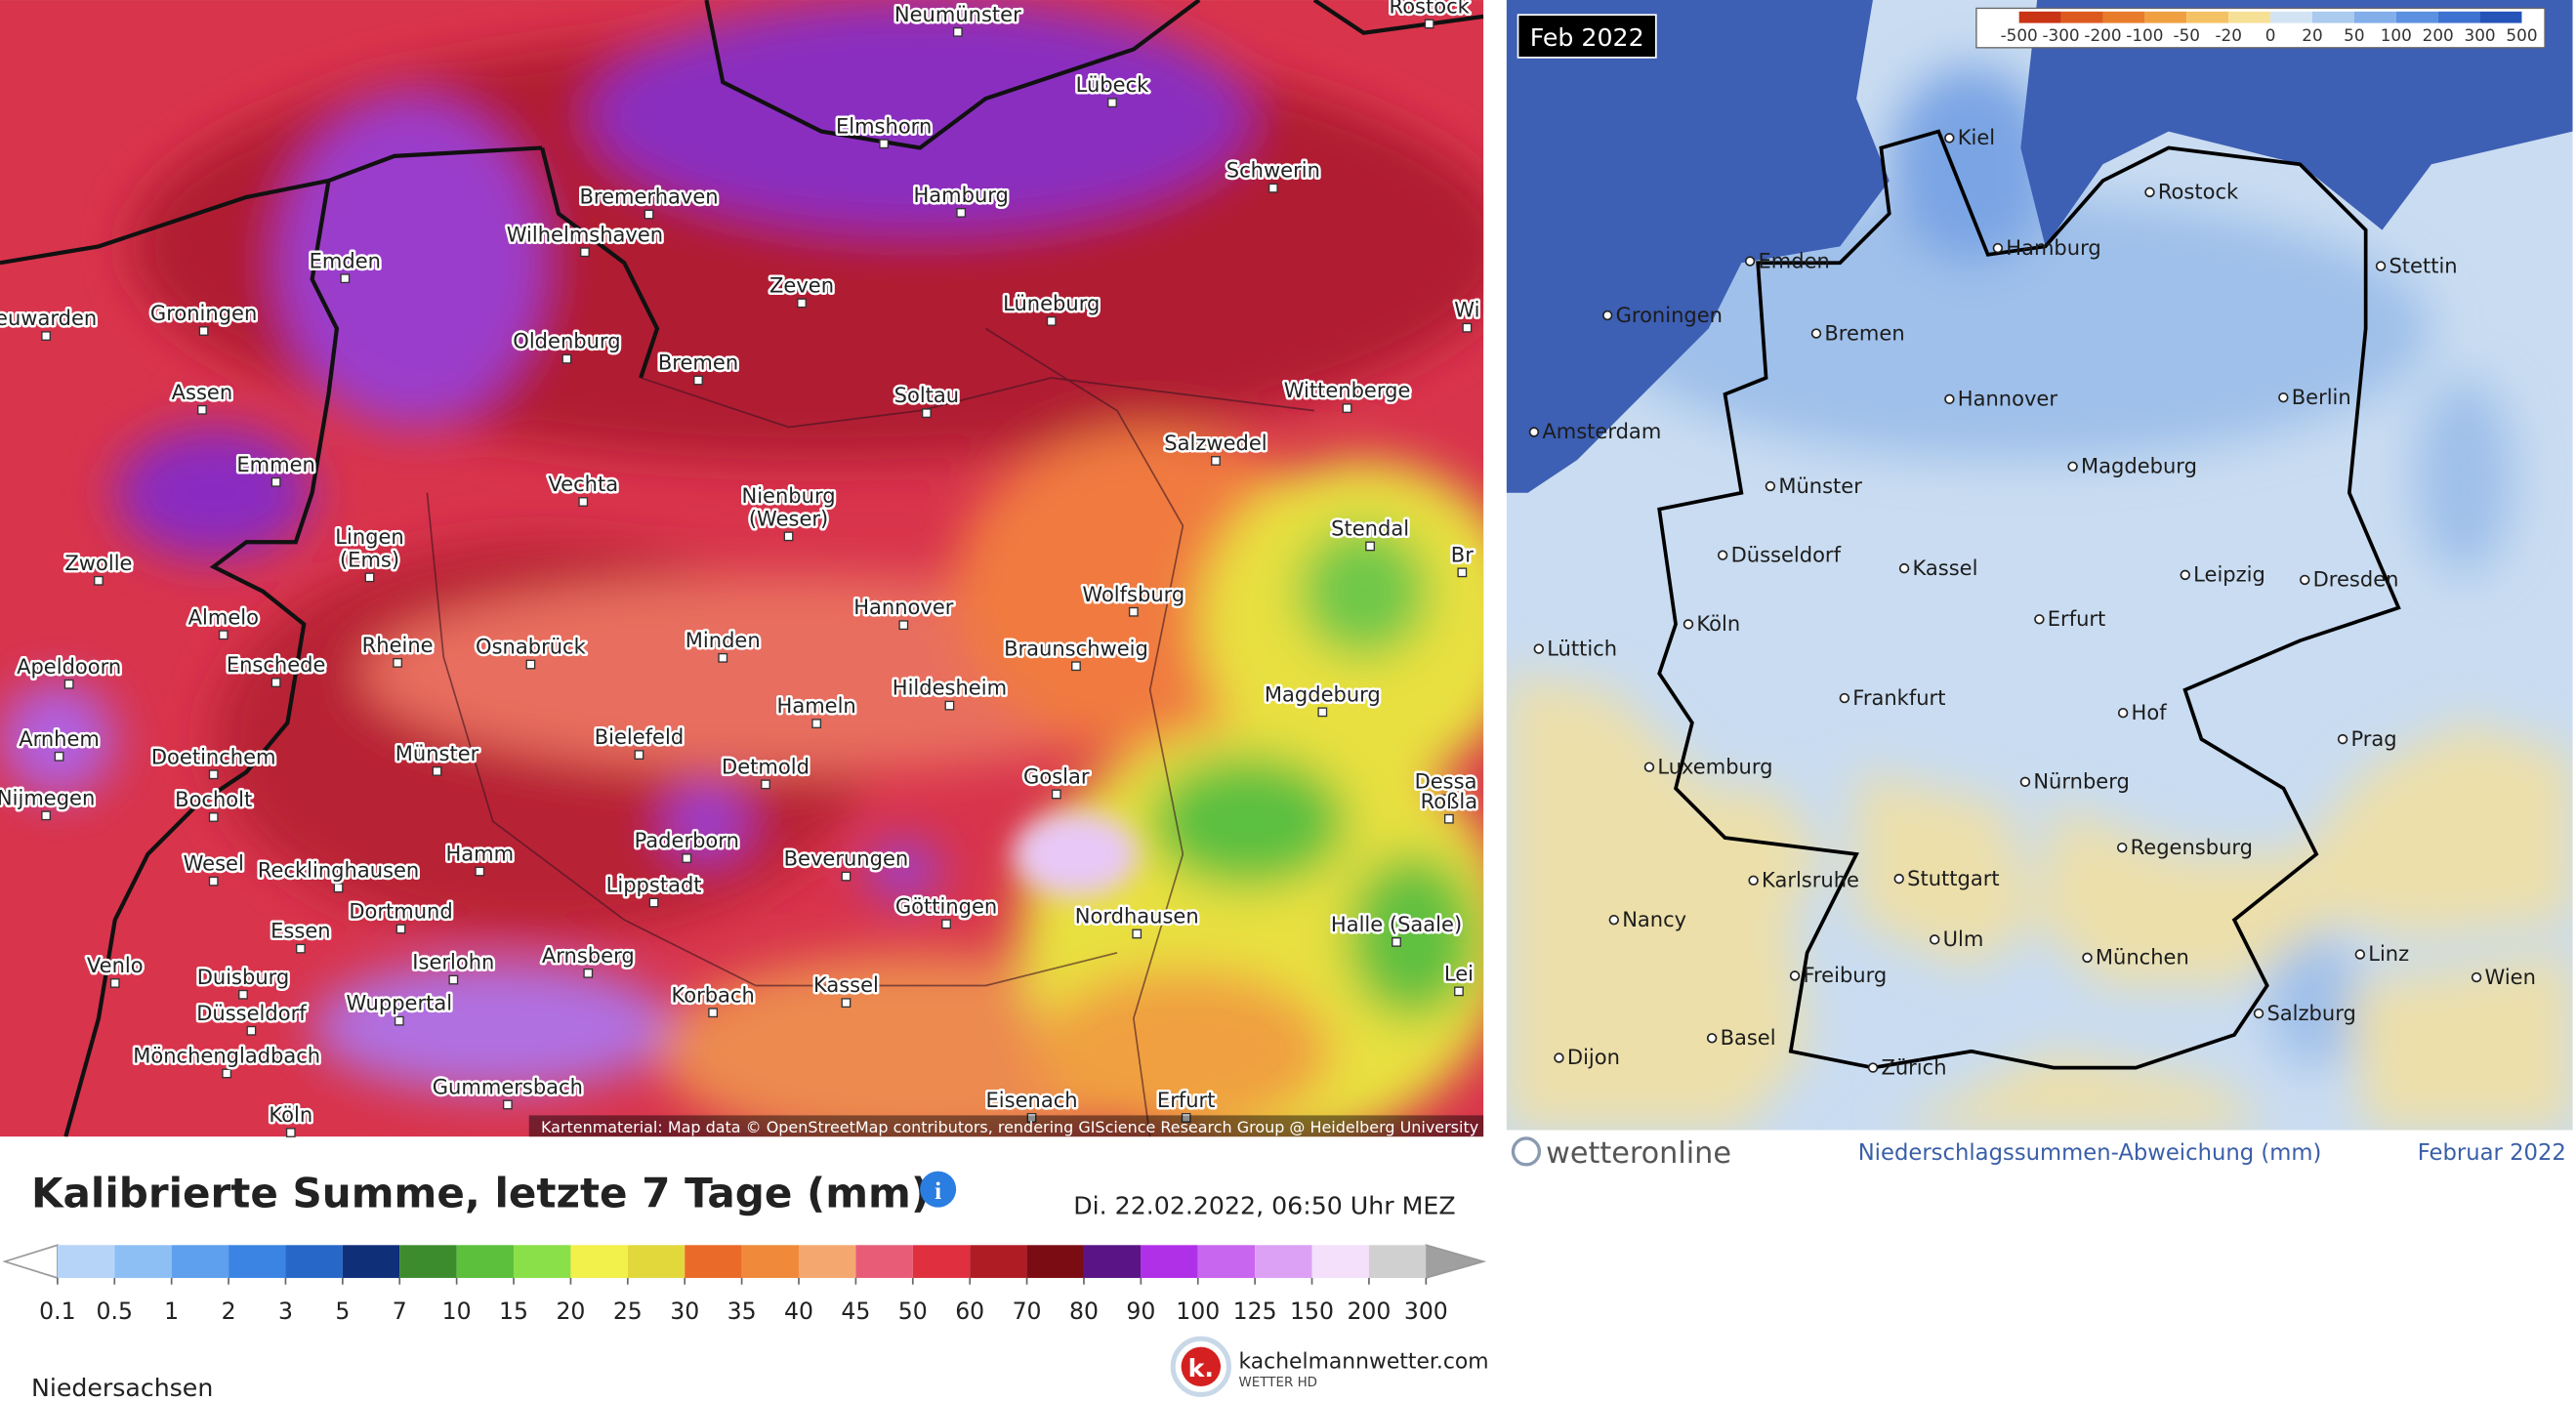 Image resolution: width=2576 pixels, height=1402 pixels. What do you see at coordinates (2228, 35) in the screenshot?
I see `legend-label: -20` at bounding box center [2228, 35].